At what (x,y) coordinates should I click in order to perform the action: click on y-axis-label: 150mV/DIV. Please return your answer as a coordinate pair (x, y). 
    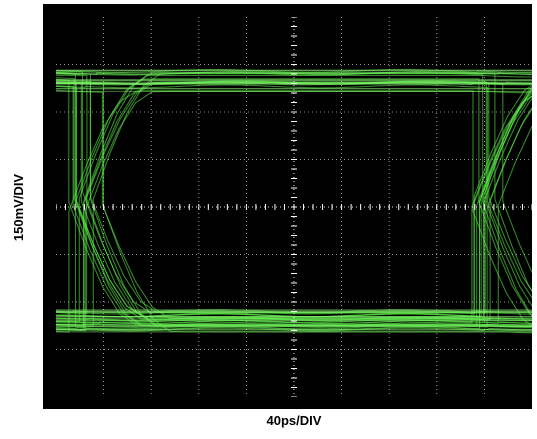
    Looking at the image, I should click on (19, 207).